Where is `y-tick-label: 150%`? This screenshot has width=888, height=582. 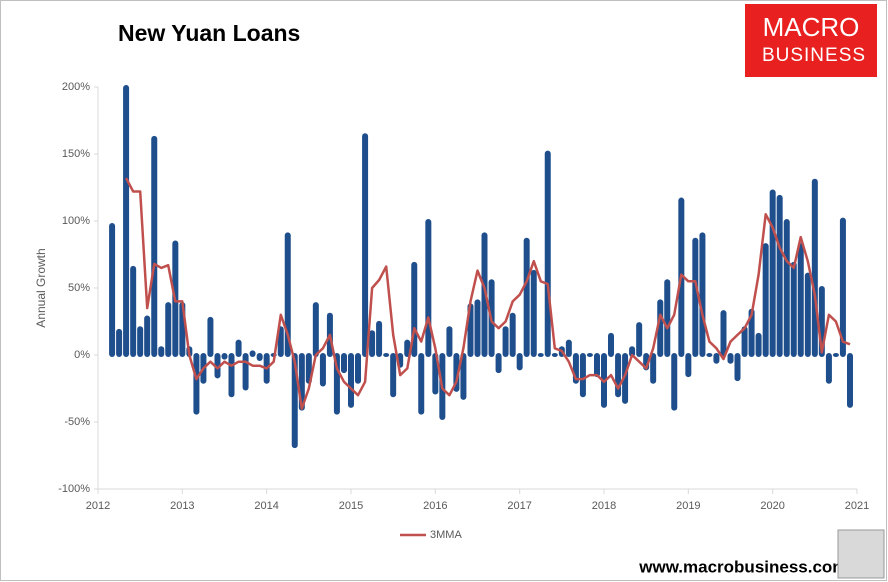
y-tick-label: 150% is located at coordinates (76, 154).